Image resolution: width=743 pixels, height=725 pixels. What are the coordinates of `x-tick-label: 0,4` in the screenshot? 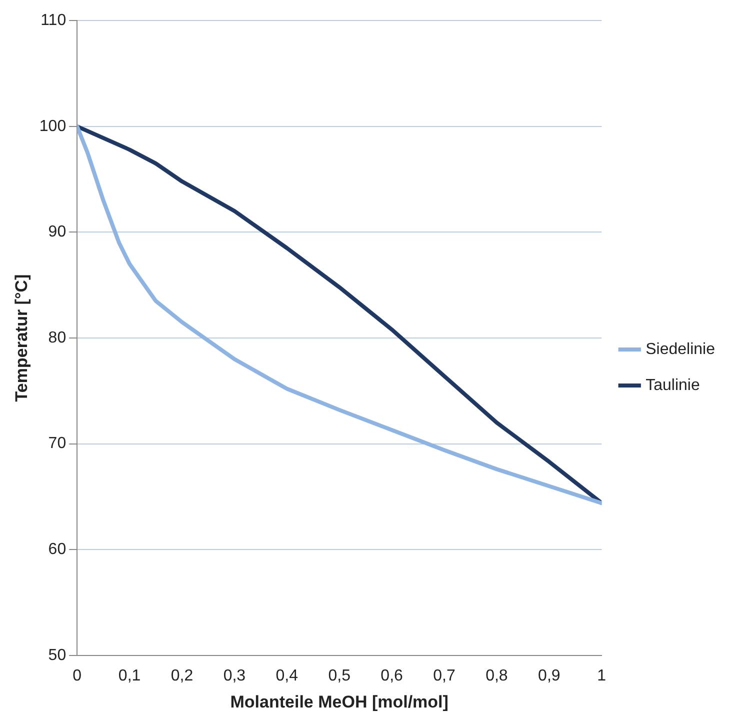 It's located at (287, 675).